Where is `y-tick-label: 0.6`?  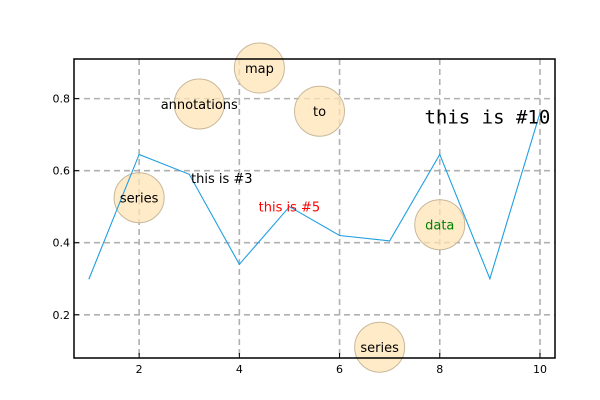
y-tick-label: 0.6 is located at coordinates (62, 171).